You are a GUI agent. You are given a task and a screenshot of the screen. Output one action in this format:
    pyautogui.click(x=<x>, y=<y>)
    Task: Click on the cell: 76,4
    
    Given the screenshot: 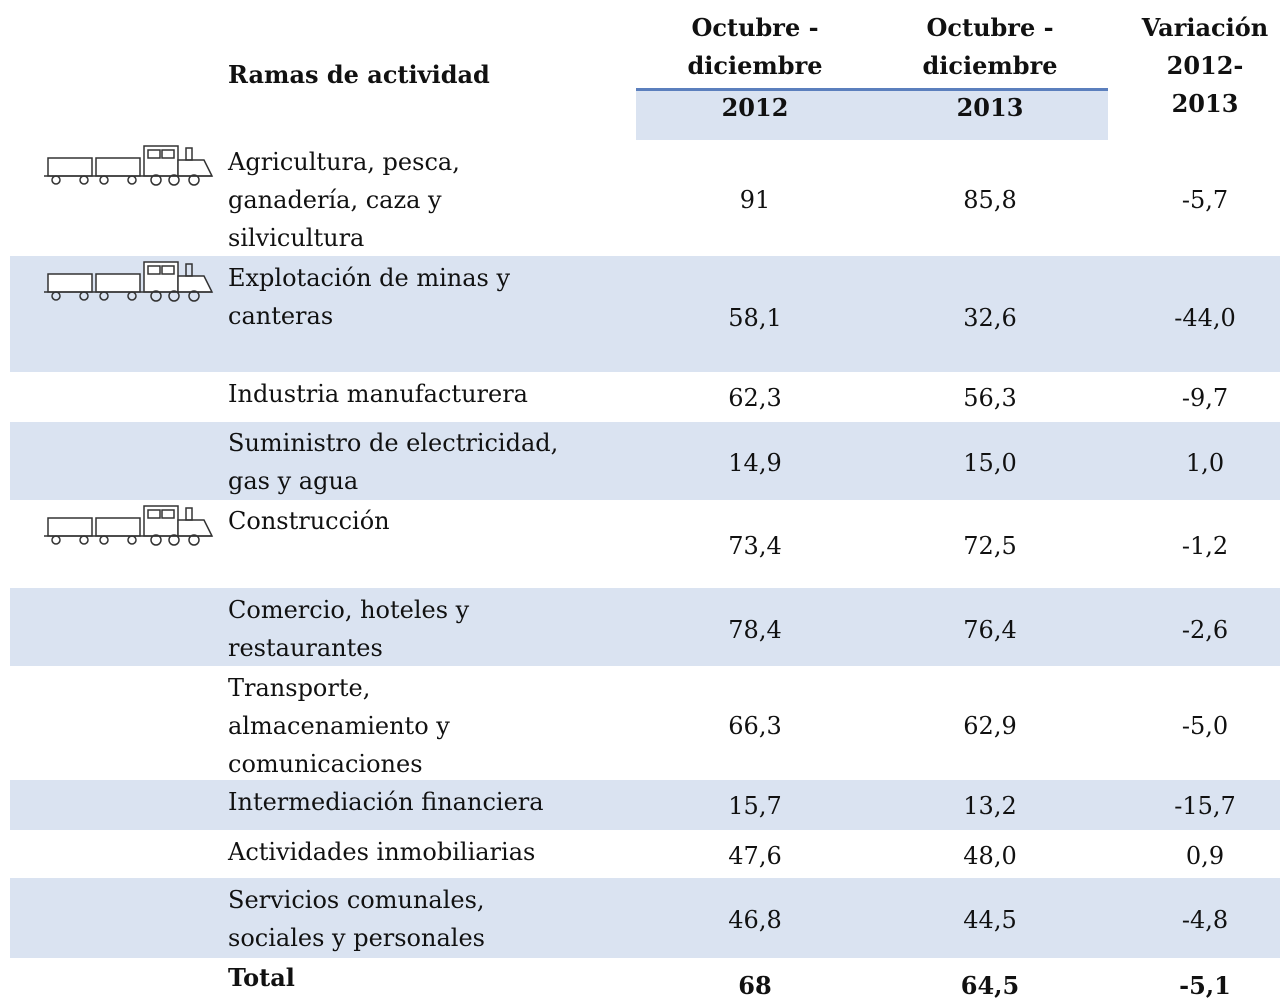 What is the action you would take?
    pyautogui.click(x=990, y=630)
    